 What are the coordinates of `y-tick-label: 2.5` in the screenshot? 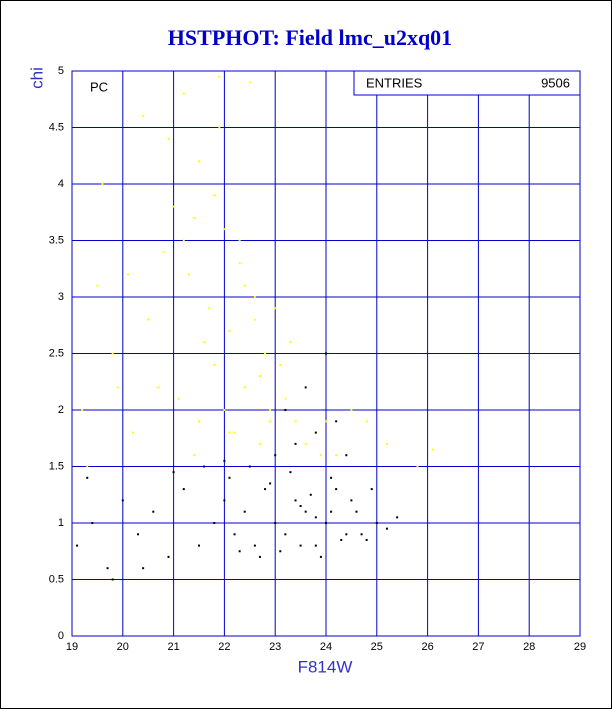 It's located at (56, 353).